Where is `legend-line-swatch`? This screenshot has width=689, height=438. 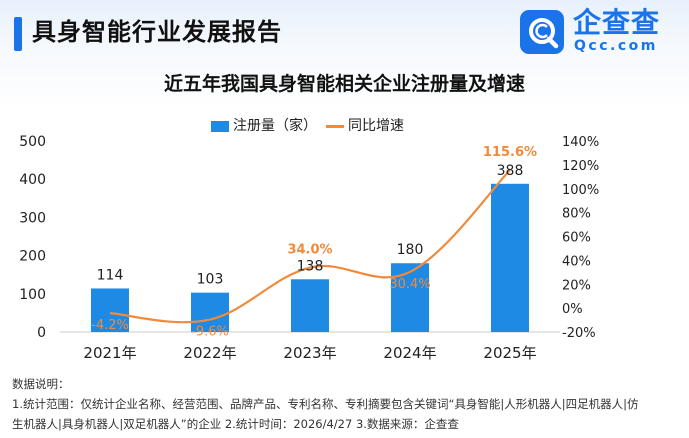 legend-line-swatch is located at coordinates (335, 126).